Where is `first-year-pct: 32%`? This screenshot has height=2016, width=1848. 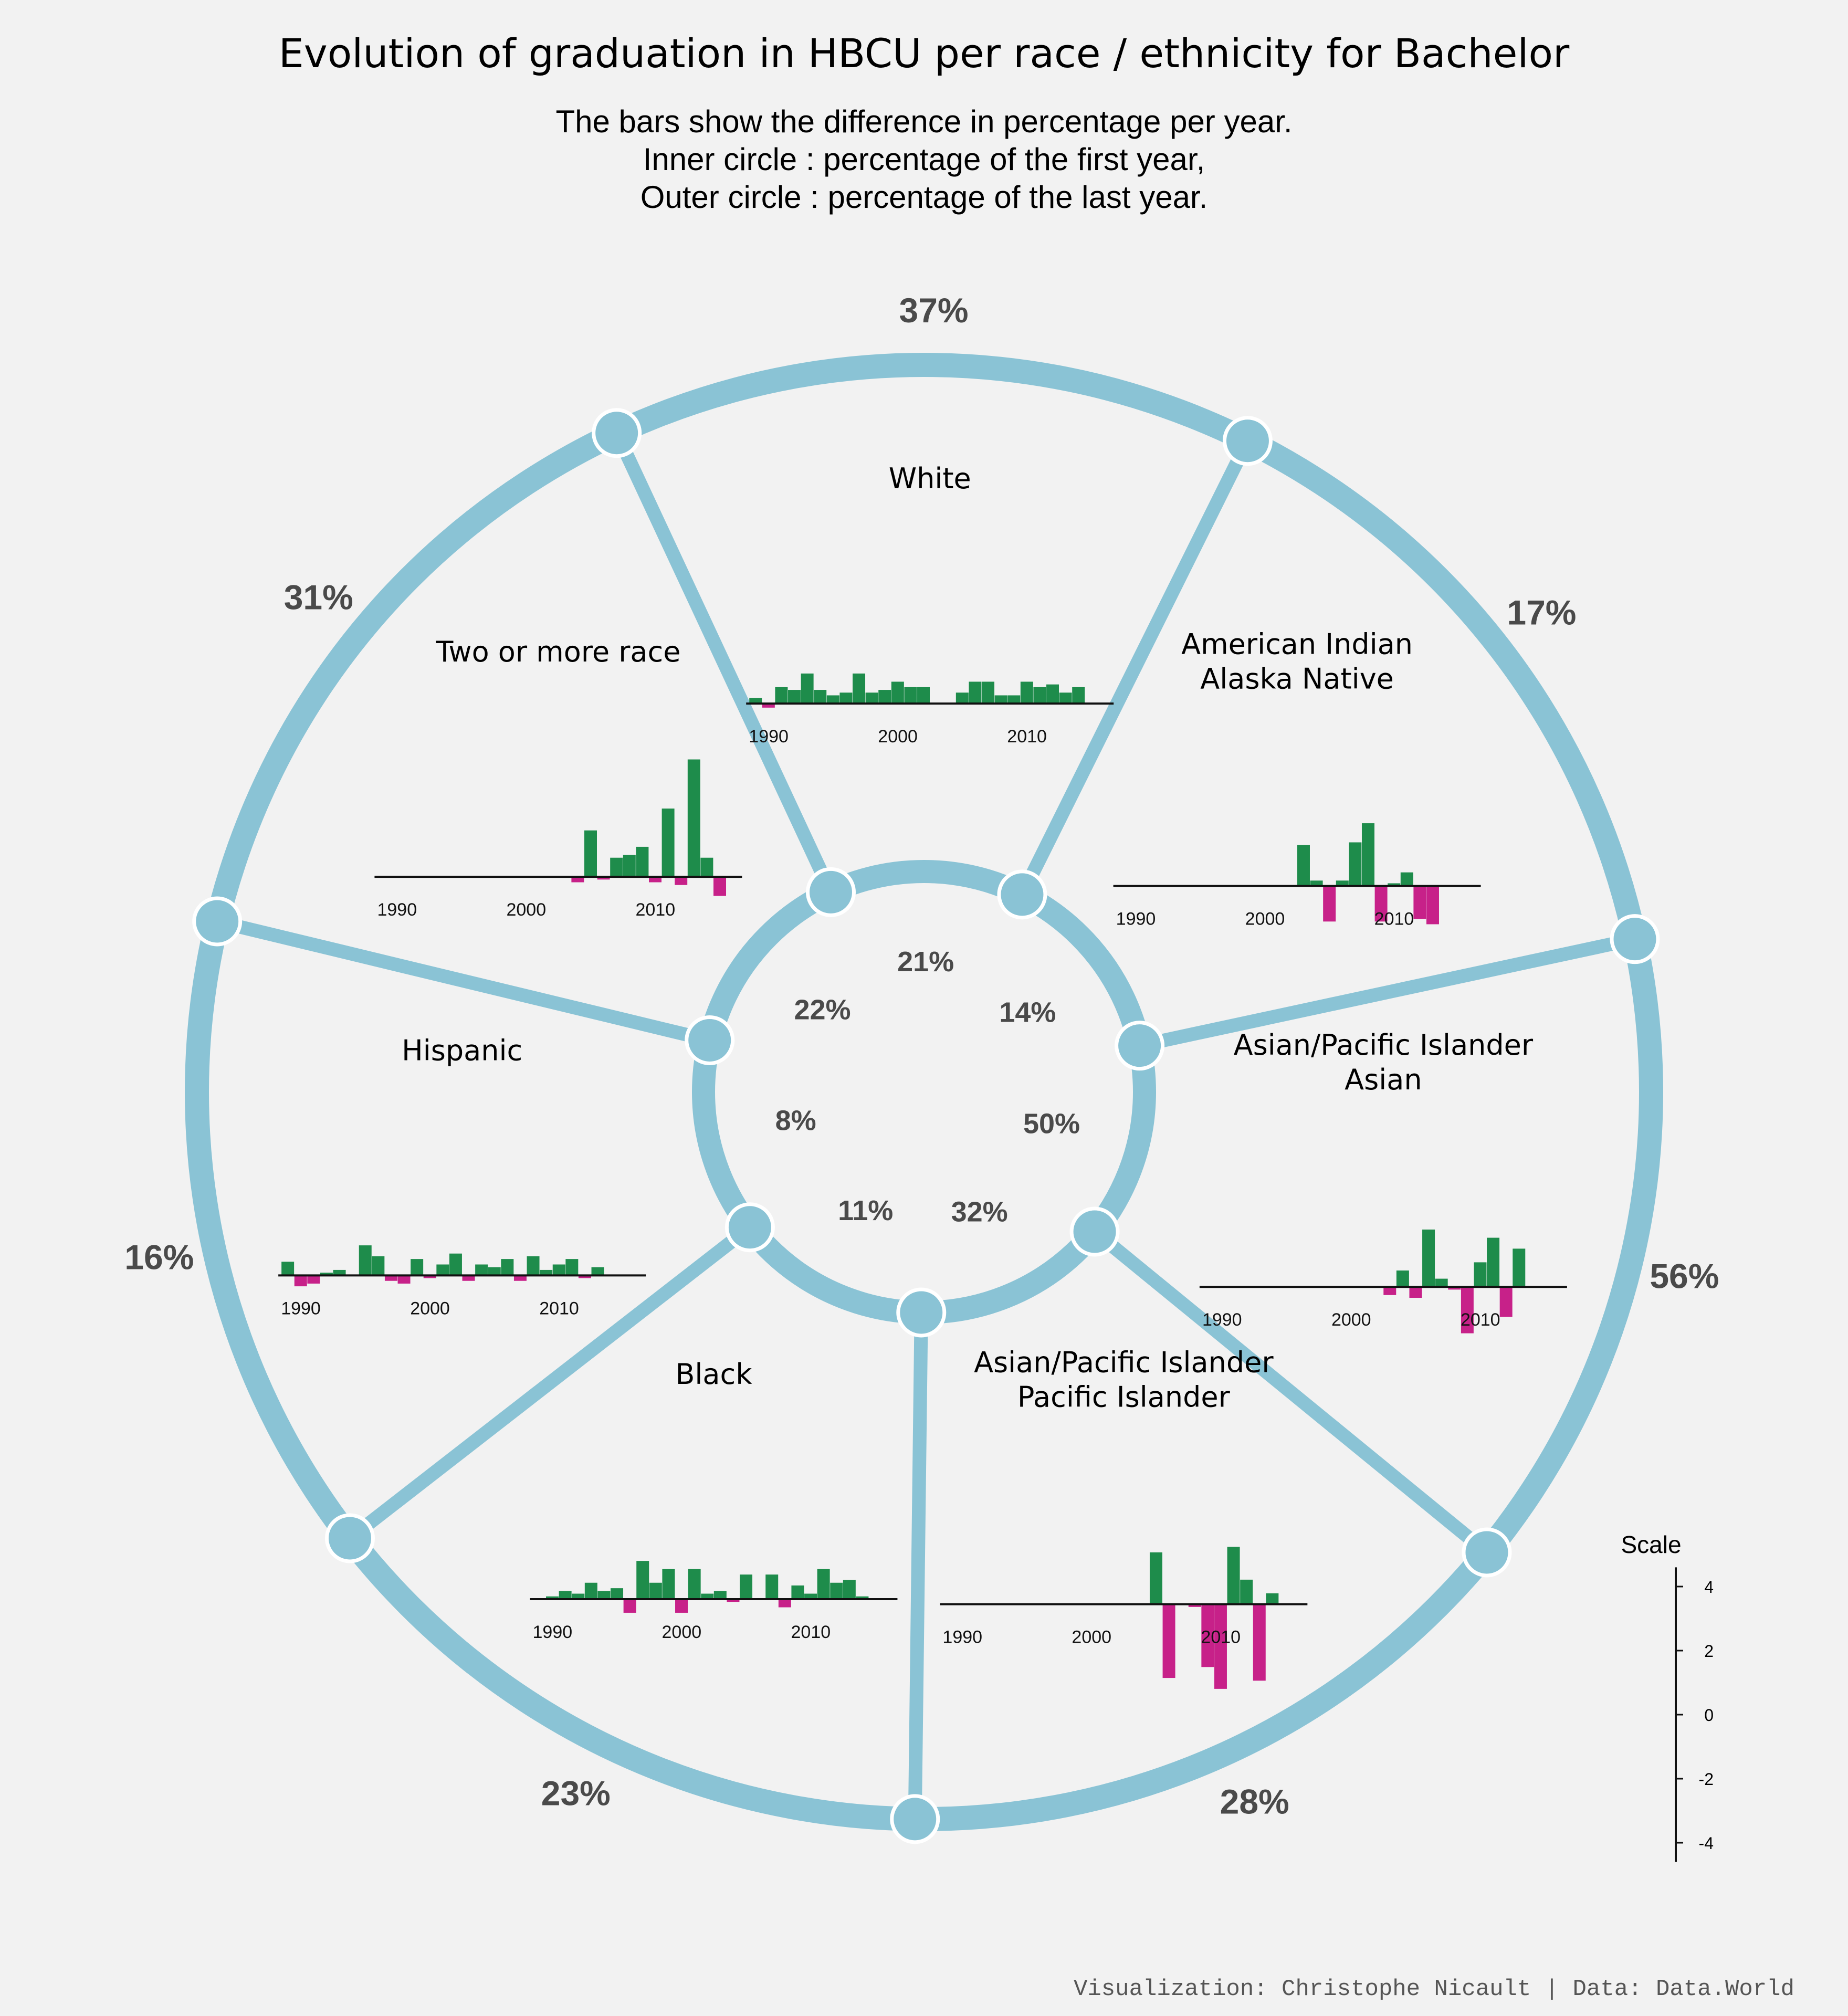
first-year-pct: 32% is located at coordinates (979, 1212).